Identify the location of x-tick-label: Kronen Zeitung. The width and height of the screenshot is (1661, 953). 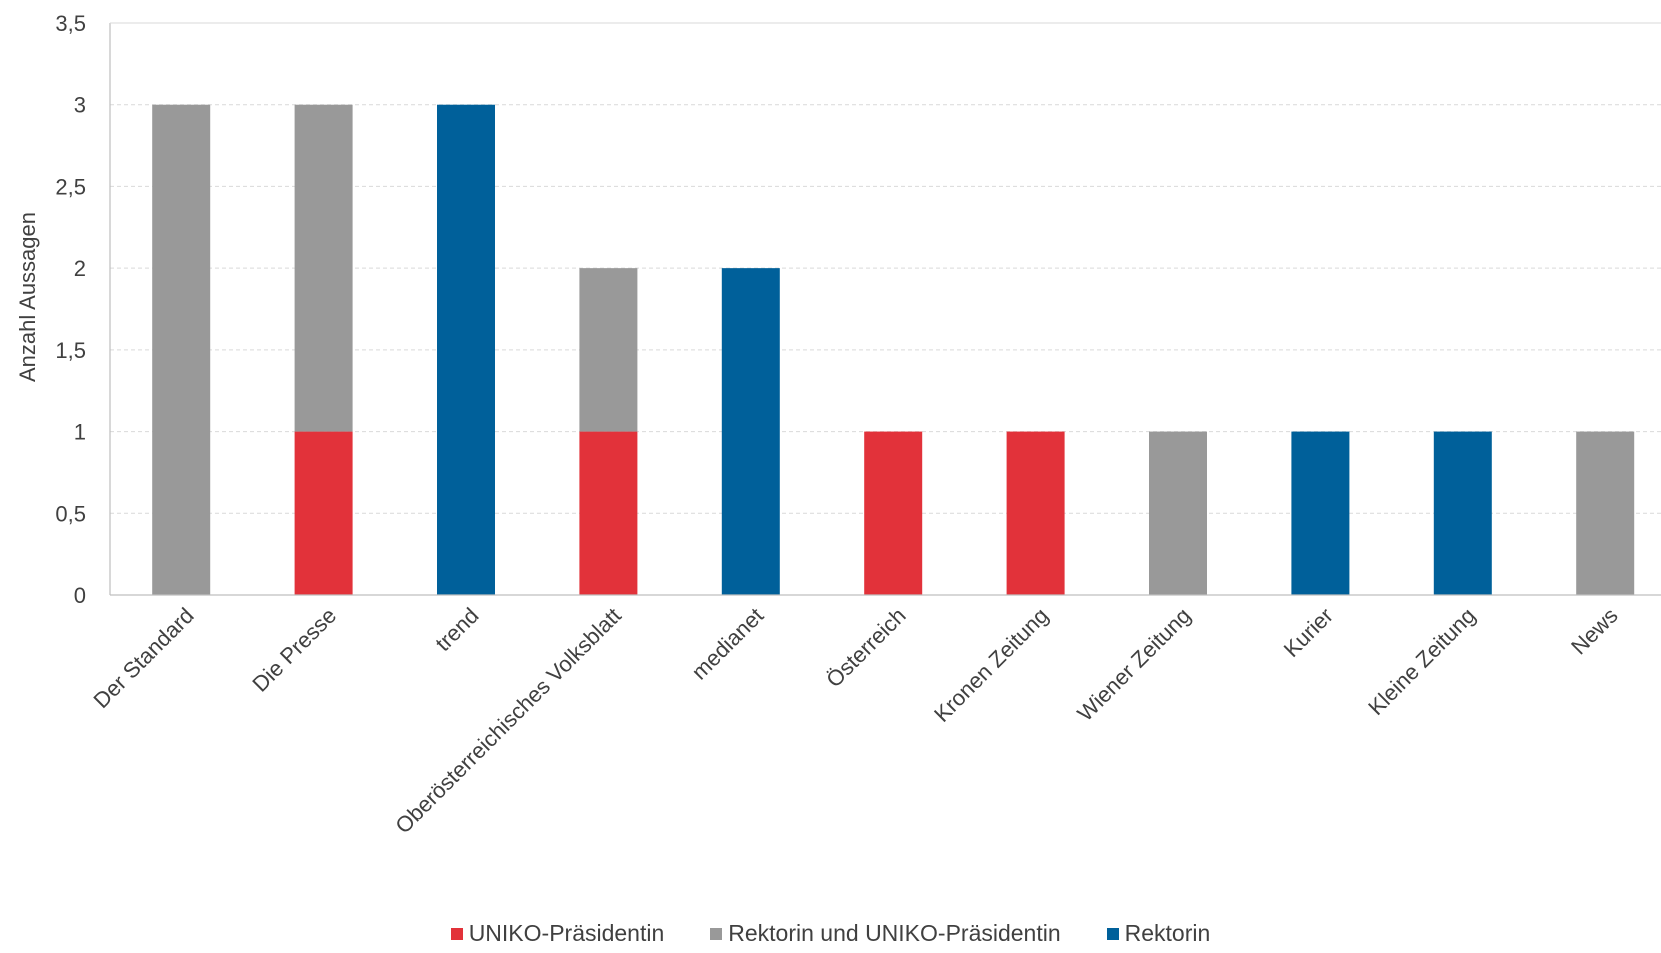
(991, 665).